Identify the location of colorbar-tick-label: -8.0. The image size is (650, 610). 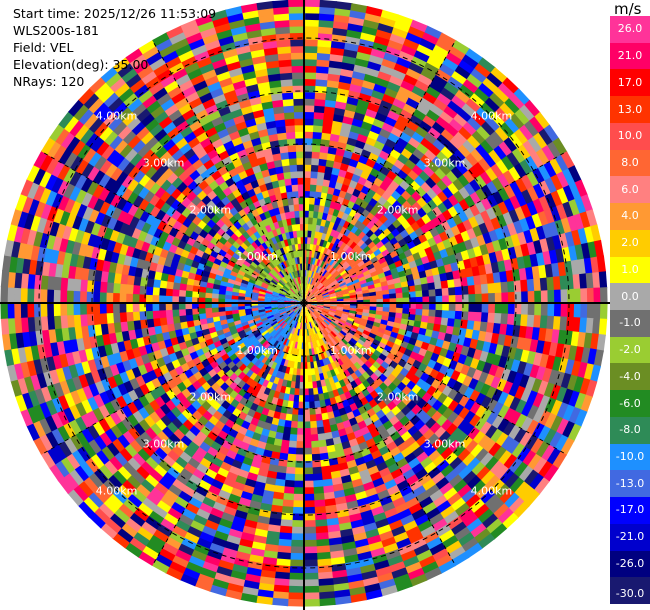
(630, 430).